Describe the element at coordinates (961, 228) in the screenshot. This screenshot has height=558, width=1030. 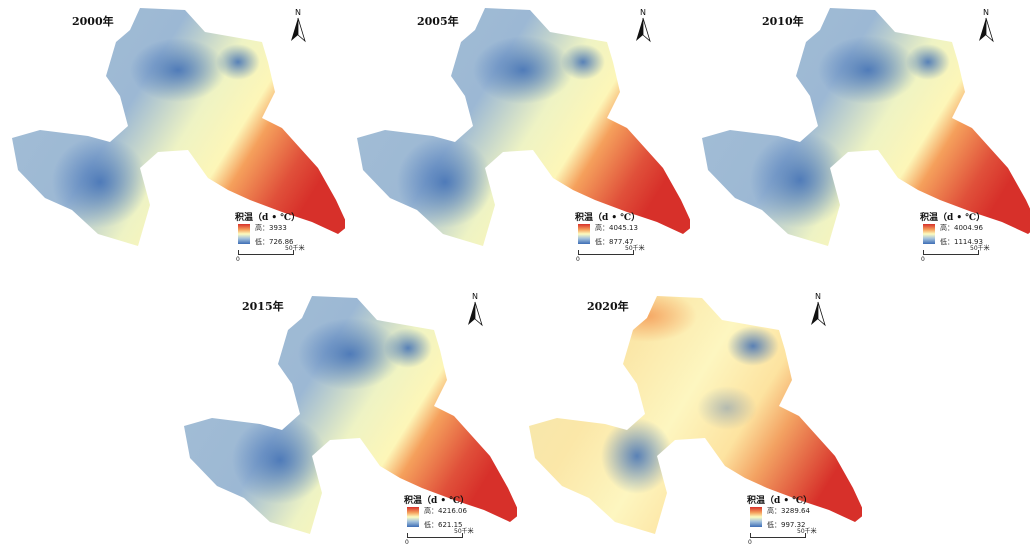
I see `legend-high: 高：4004.96` at that location.